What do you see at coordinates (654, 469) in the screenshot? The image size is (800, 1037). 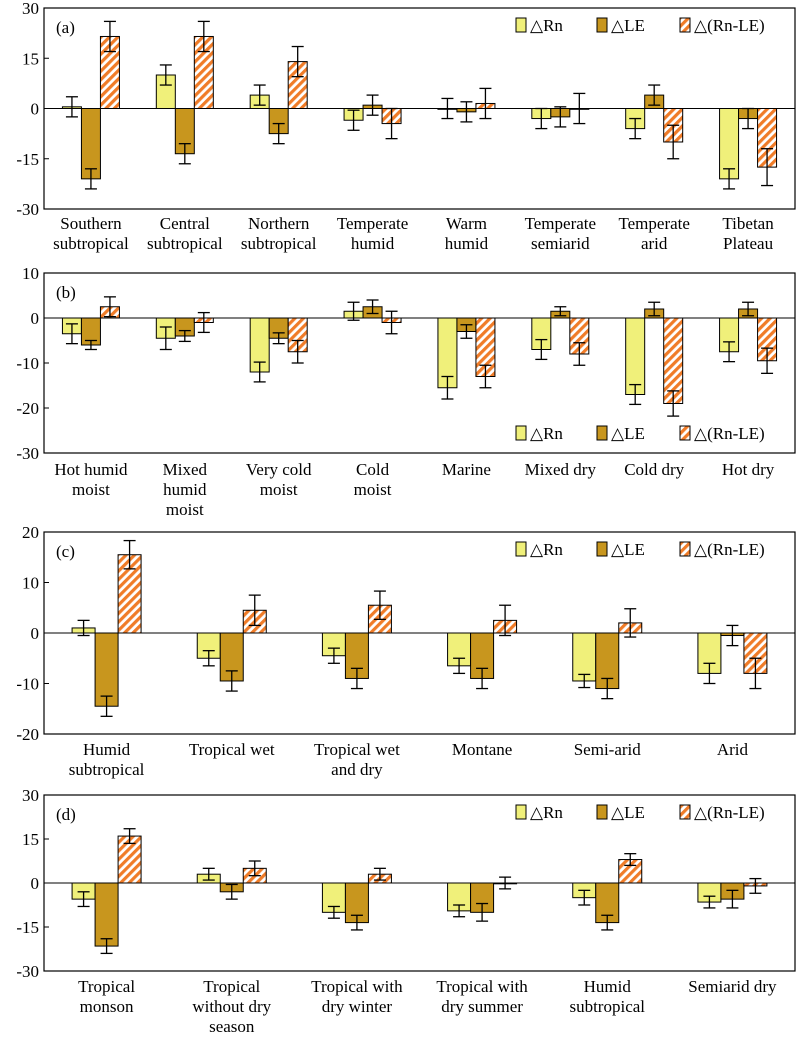 I see `x-category-label: Cold dry` at bounding box center [654, 469].